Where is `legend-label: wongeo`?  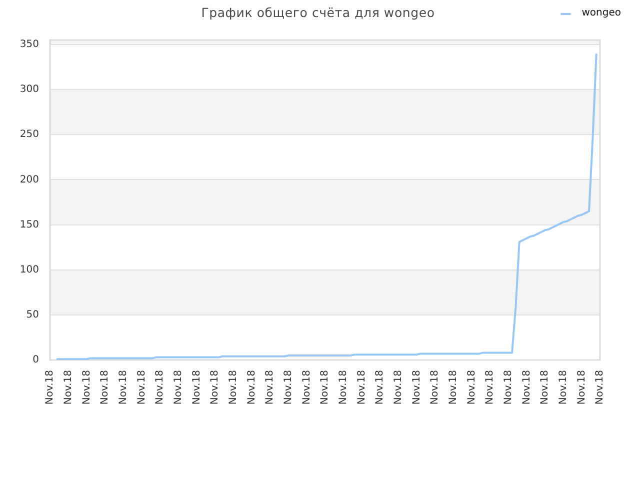
legend-label: wongeo is located at coordinates (602, 13).